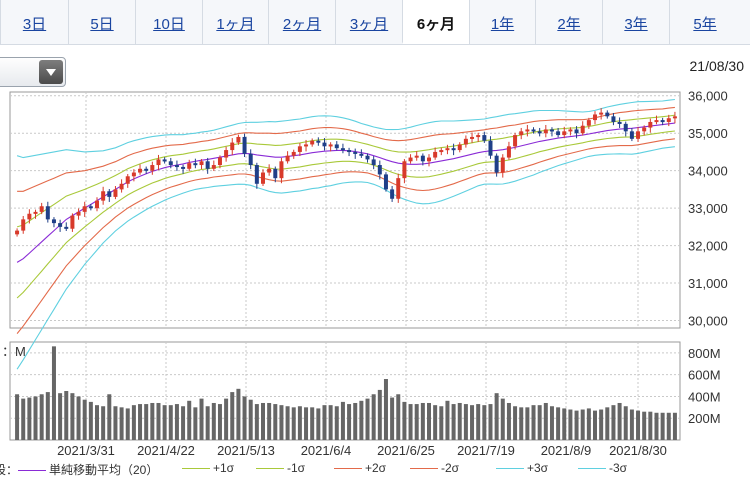 Image resolution: width=750 pixels, height=494 pixels. I want to click on chevron-down-icon, so click(51, 72).